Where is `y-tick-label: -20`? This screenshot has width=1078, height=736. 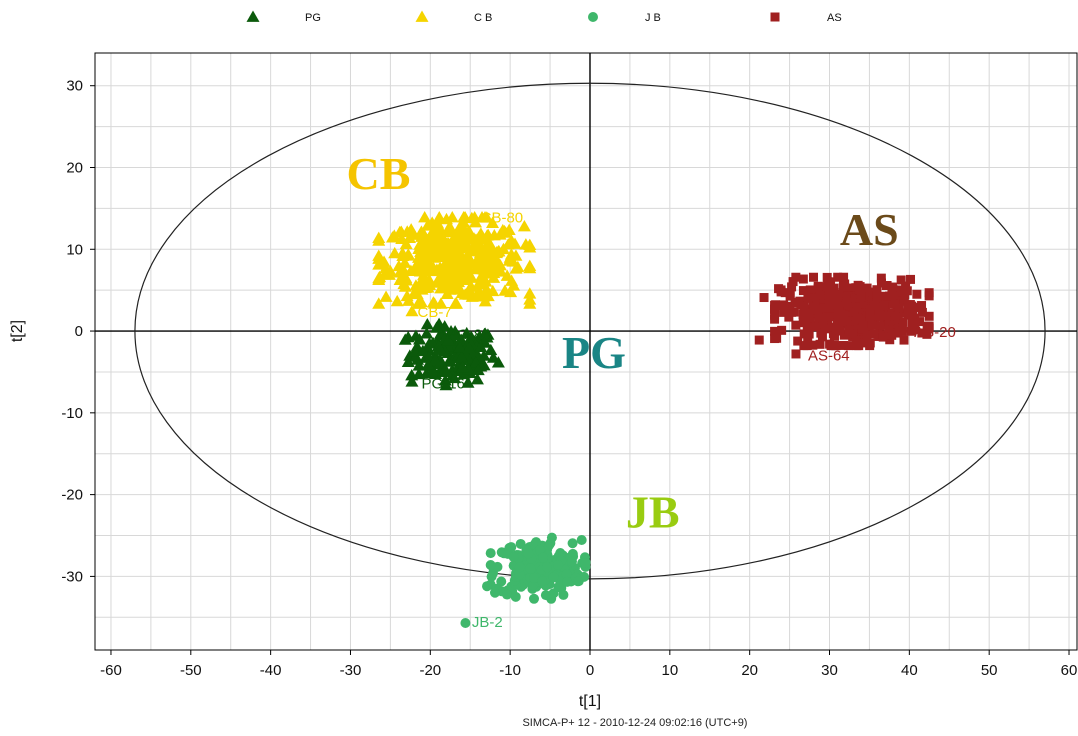 y-tick-label: -20 is located at coordinates (72, 495).